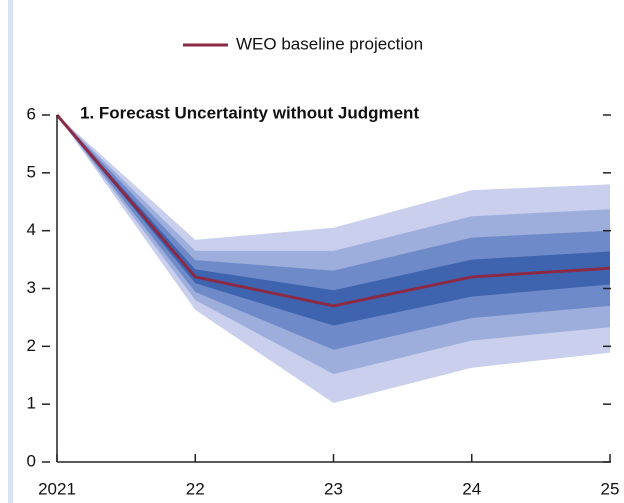  I want to click on x-tick-label: 23, so click(333, 488).